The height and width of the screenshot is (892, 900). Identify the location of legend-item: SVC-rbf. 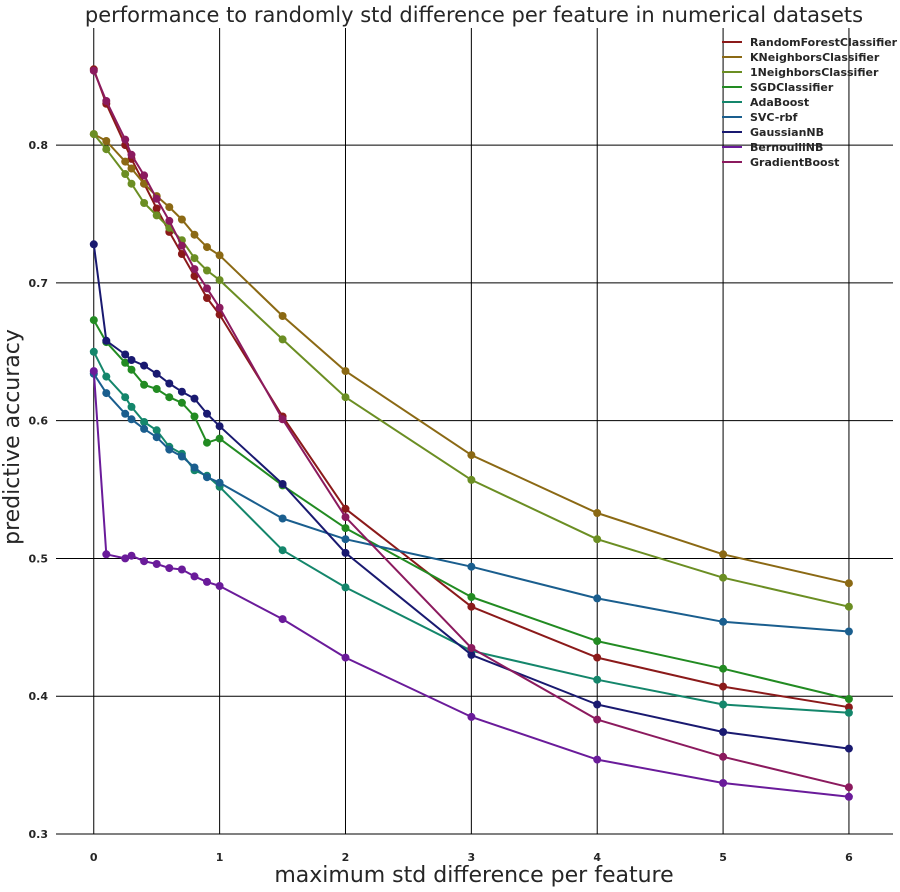
(760, 117).